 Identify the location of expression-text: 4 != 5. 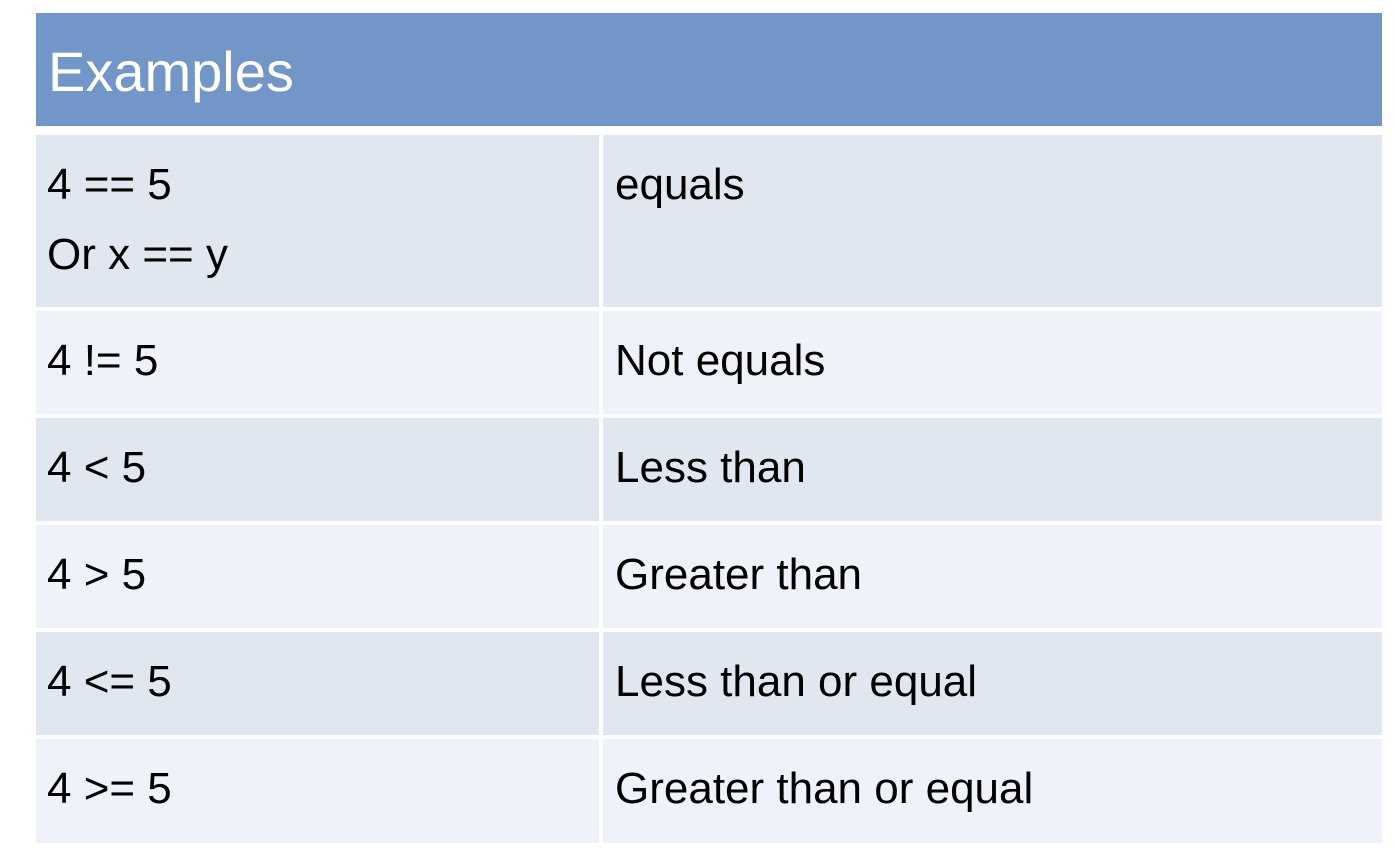
(103, 360).